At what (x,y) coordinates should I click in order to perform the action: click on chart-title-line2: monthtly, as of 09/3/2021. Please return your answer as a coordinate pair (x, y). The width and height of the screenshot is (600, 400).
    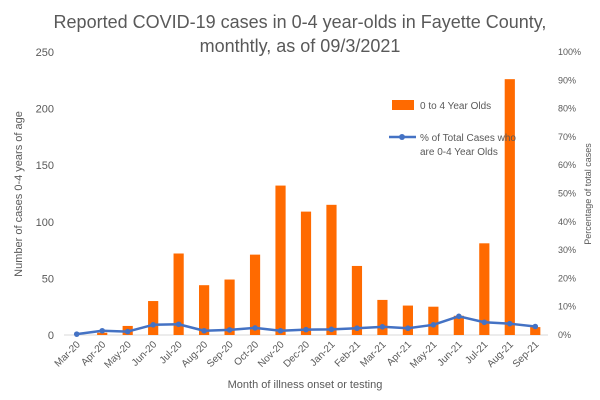
    Looking at the image, I should click on (300, 46).